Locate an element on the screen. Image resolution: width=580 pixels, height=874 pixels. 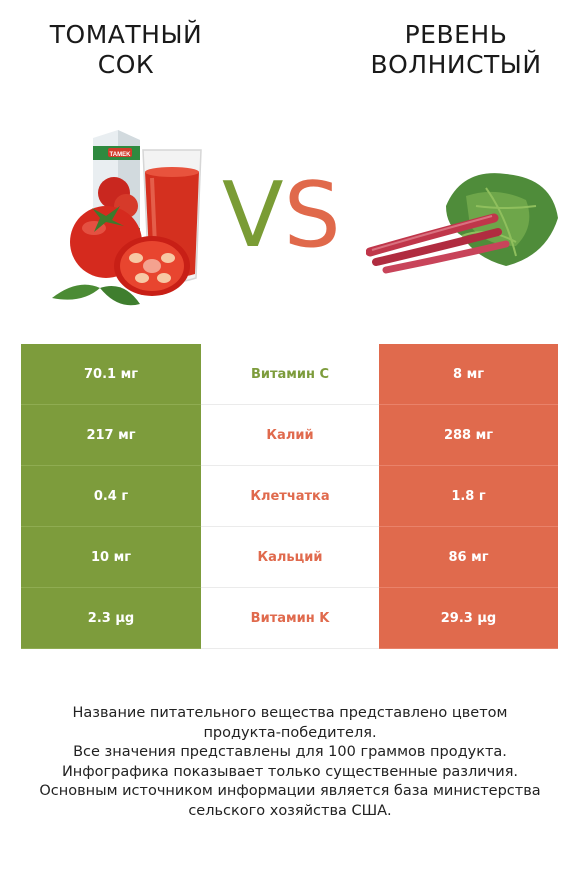
footer-line: продукта-победителя. is located at coordinates (290, 732).